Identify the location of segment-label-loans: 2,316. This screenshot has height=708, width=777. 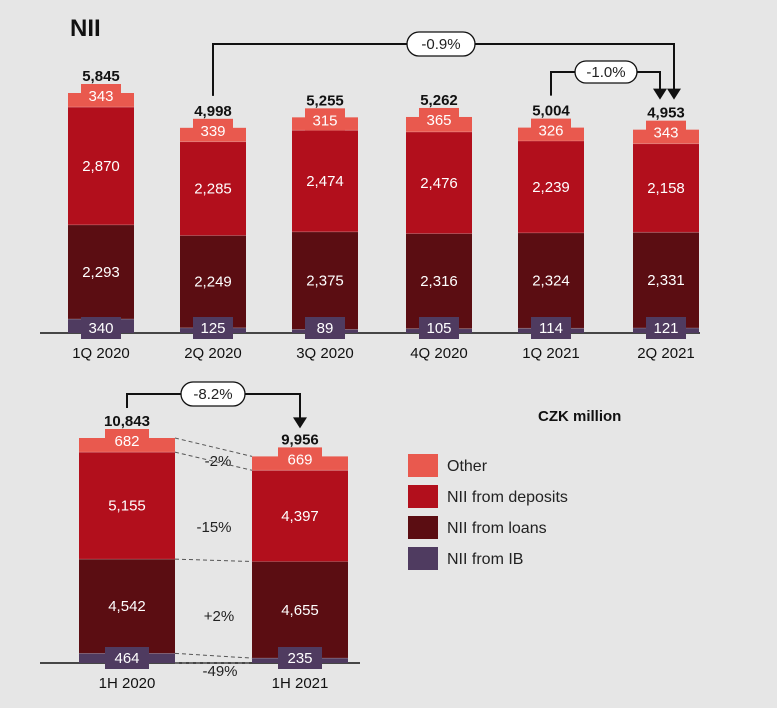
(439, 281).